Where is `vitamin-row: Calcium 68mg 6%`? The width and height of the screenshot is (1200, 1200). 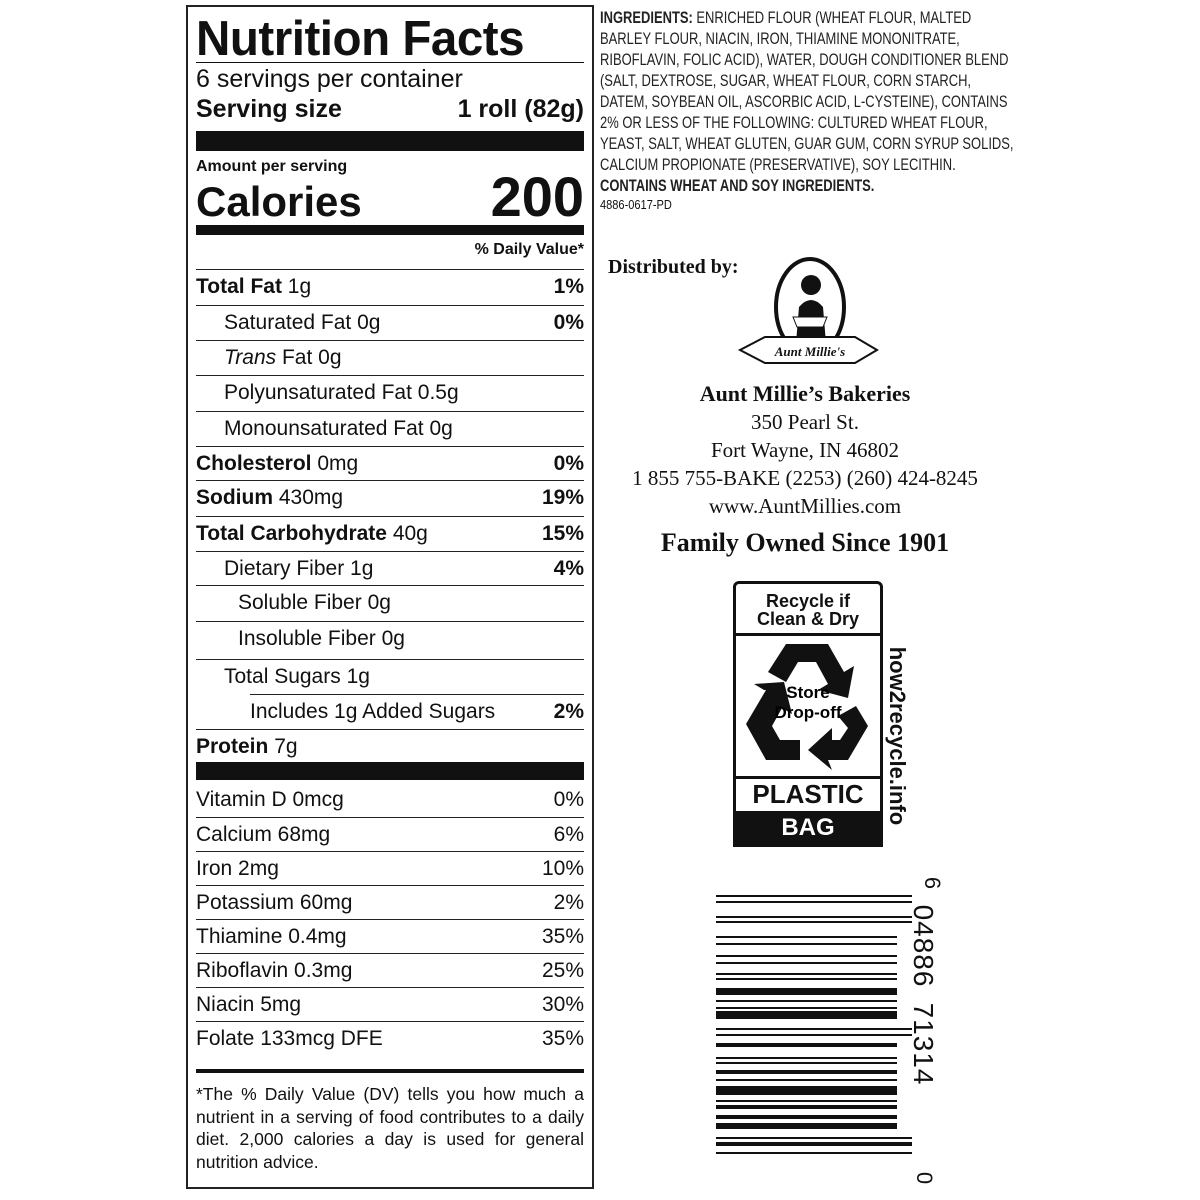
vitamin-row: Calcium 68mg 6% is located at coordinates (390, 834).